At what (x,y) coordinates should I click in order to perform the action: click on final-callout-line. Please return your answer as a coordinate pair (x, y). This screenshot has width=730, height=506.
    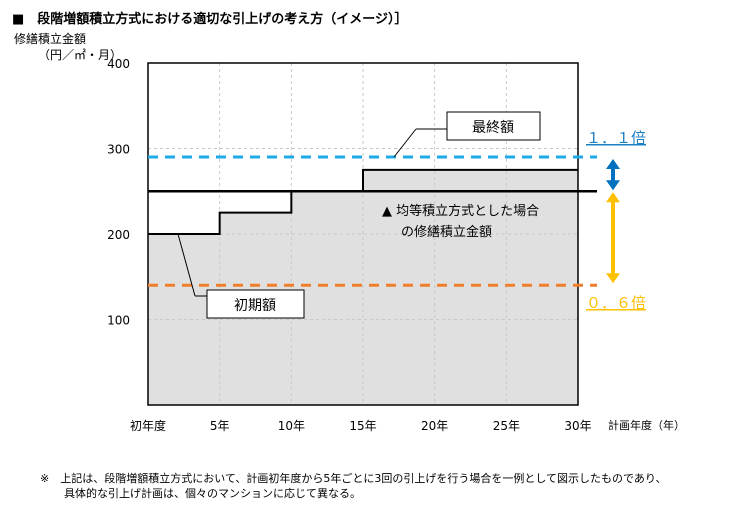
    Looking at the image, I should click on (405, 143).